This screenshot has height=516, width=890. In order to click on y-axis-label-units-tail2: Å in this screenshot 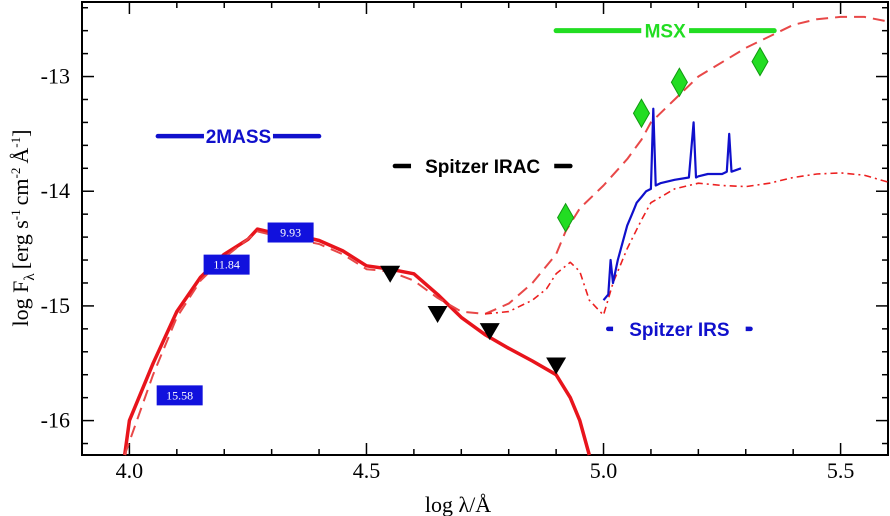, I will do `click(20, 156)`.